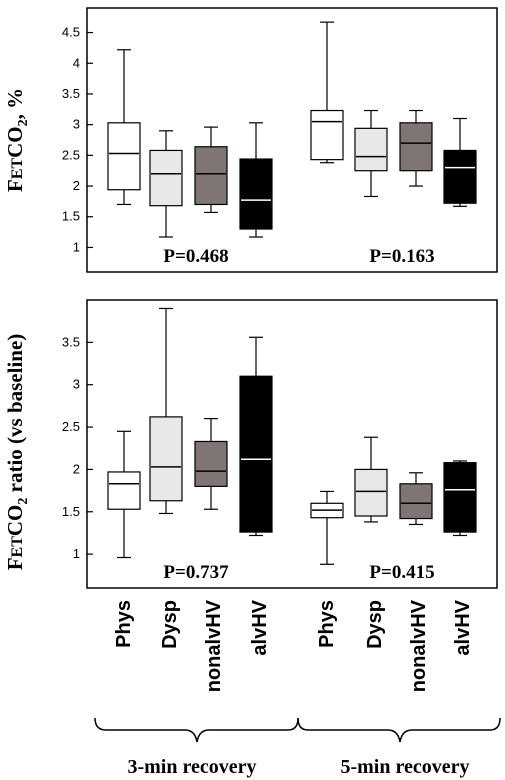  I want to click on p-value-label: P=0.737, so click(196, 572).